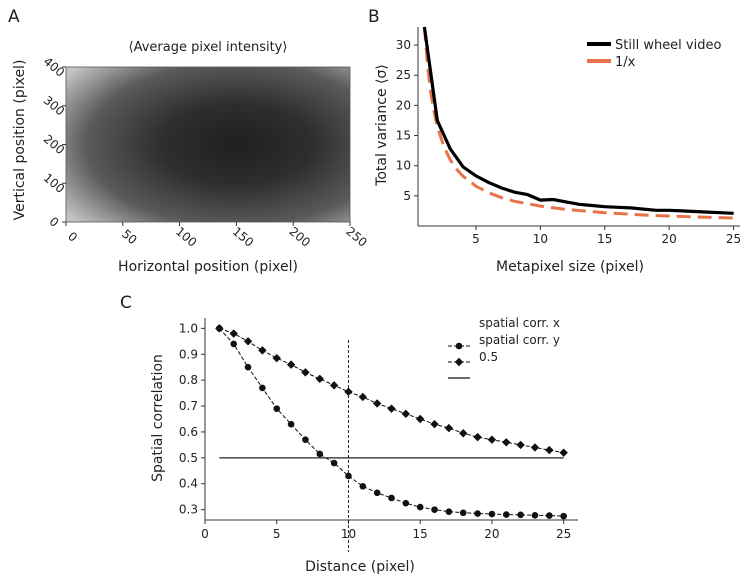  I want to click on panel-c-xtick-label: 0, so click(205, 534).